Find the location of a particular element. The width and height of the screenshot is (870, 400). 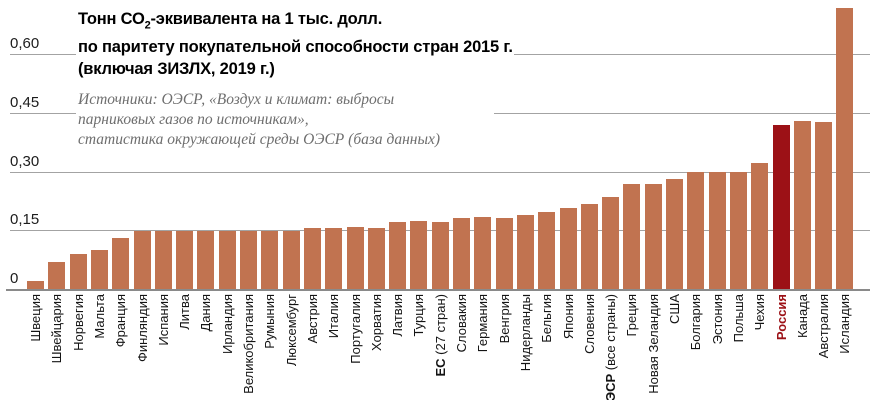

x-label-Латвия: Латвия is located at coordinates (398, 315).